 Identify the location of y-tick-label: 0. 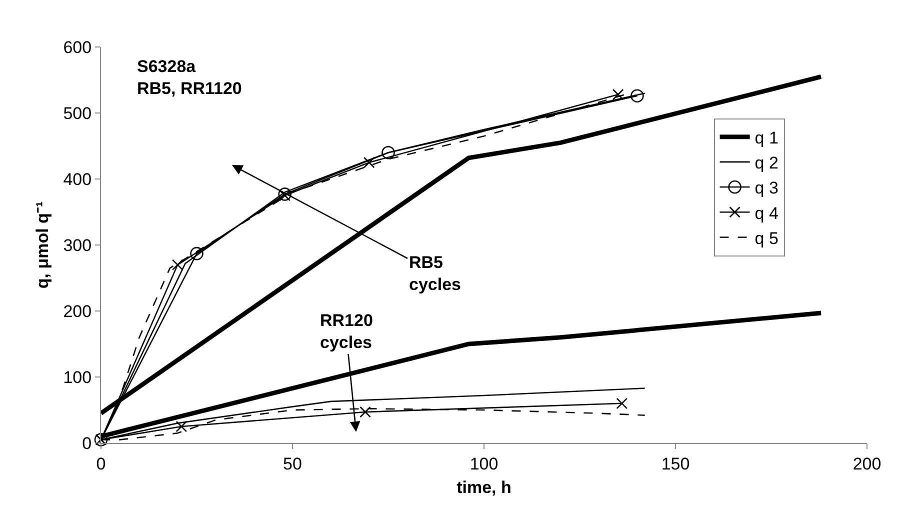
(87, 443).